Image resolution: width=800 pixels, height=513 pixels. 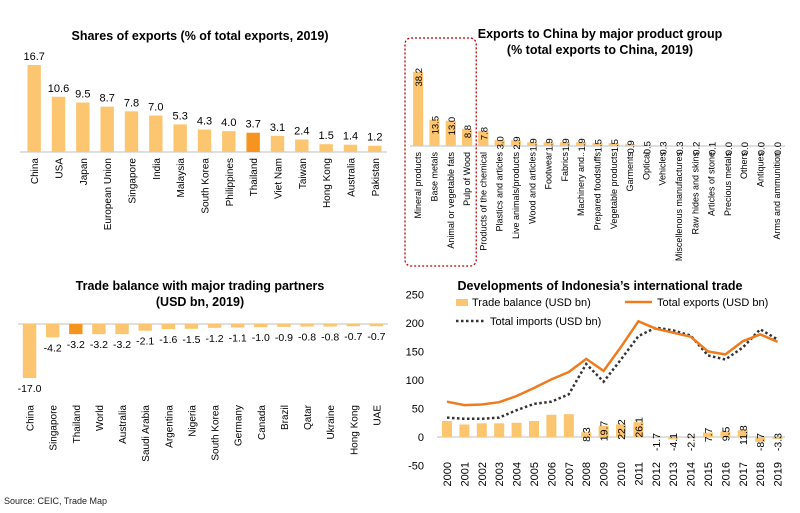 What do you see at coordinates (692, 474) in the screenshot?
I see `tick-label: 2014` at bounding box center [692, 474].